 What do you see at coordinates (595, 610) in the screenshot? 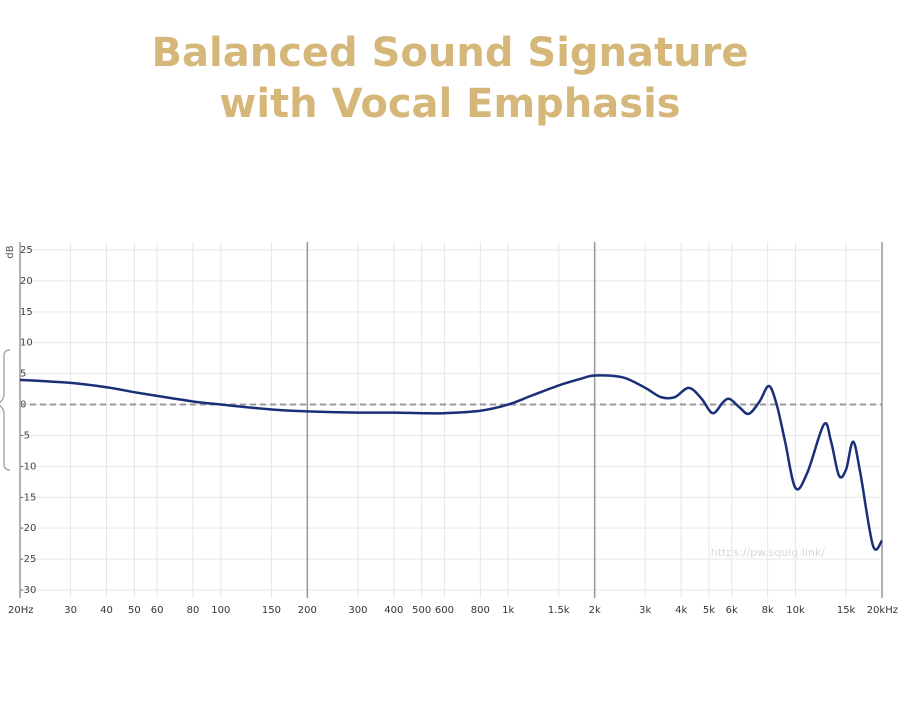
I see `x-tick-label: 2k` at bounding box center [595, 610].